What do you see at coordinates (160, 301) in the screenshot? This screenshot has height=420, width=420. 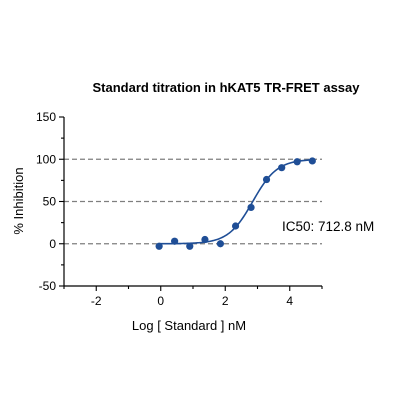 I see `x-tick-label: 0` at bounding box center [160, 301].